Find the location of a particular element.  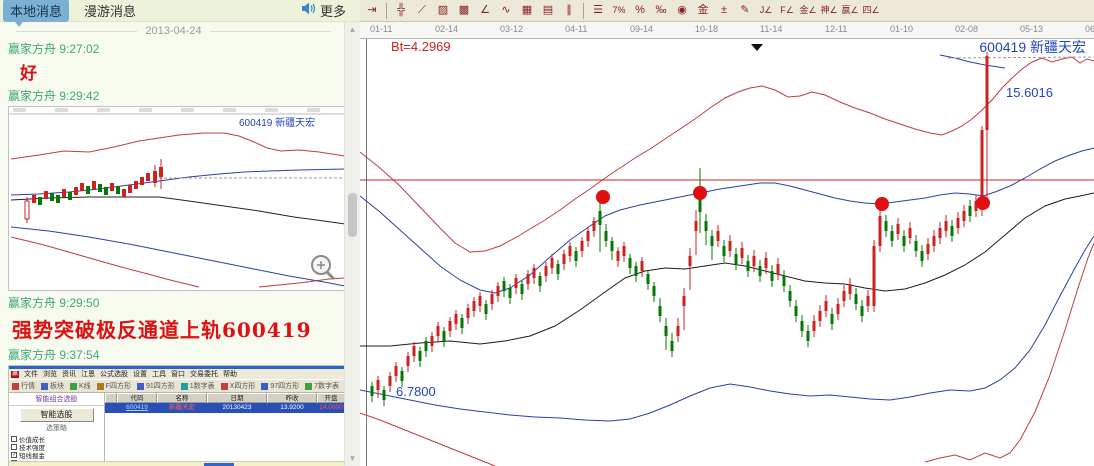

thumb-mid-line is located at coordinates (177, 210).